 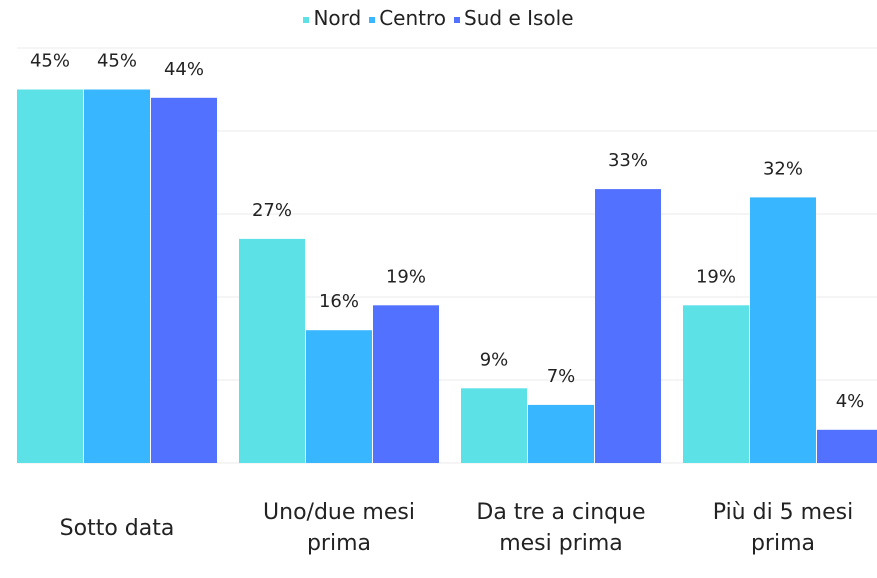 What do you see at coordinates (117, 528) in the screenshot?
I see `x-tick-label: Sotto data` at bounding box center [117, 528].